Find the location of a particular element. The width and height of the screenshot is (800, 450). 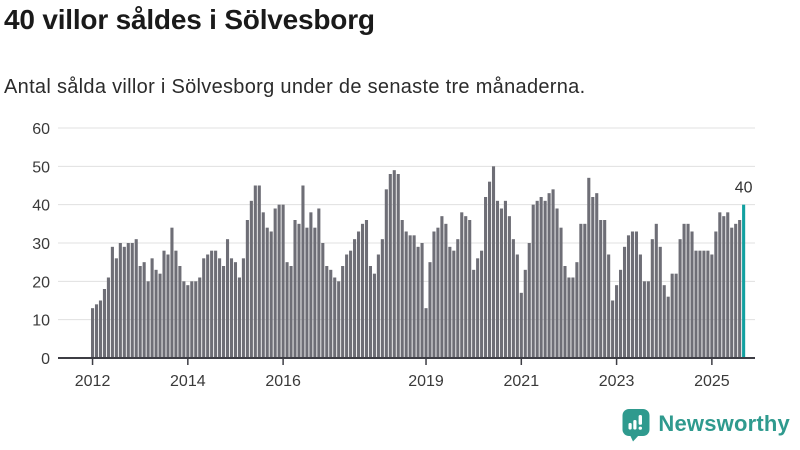

y-axis-label: 50 is located at coordinates (41, 167).